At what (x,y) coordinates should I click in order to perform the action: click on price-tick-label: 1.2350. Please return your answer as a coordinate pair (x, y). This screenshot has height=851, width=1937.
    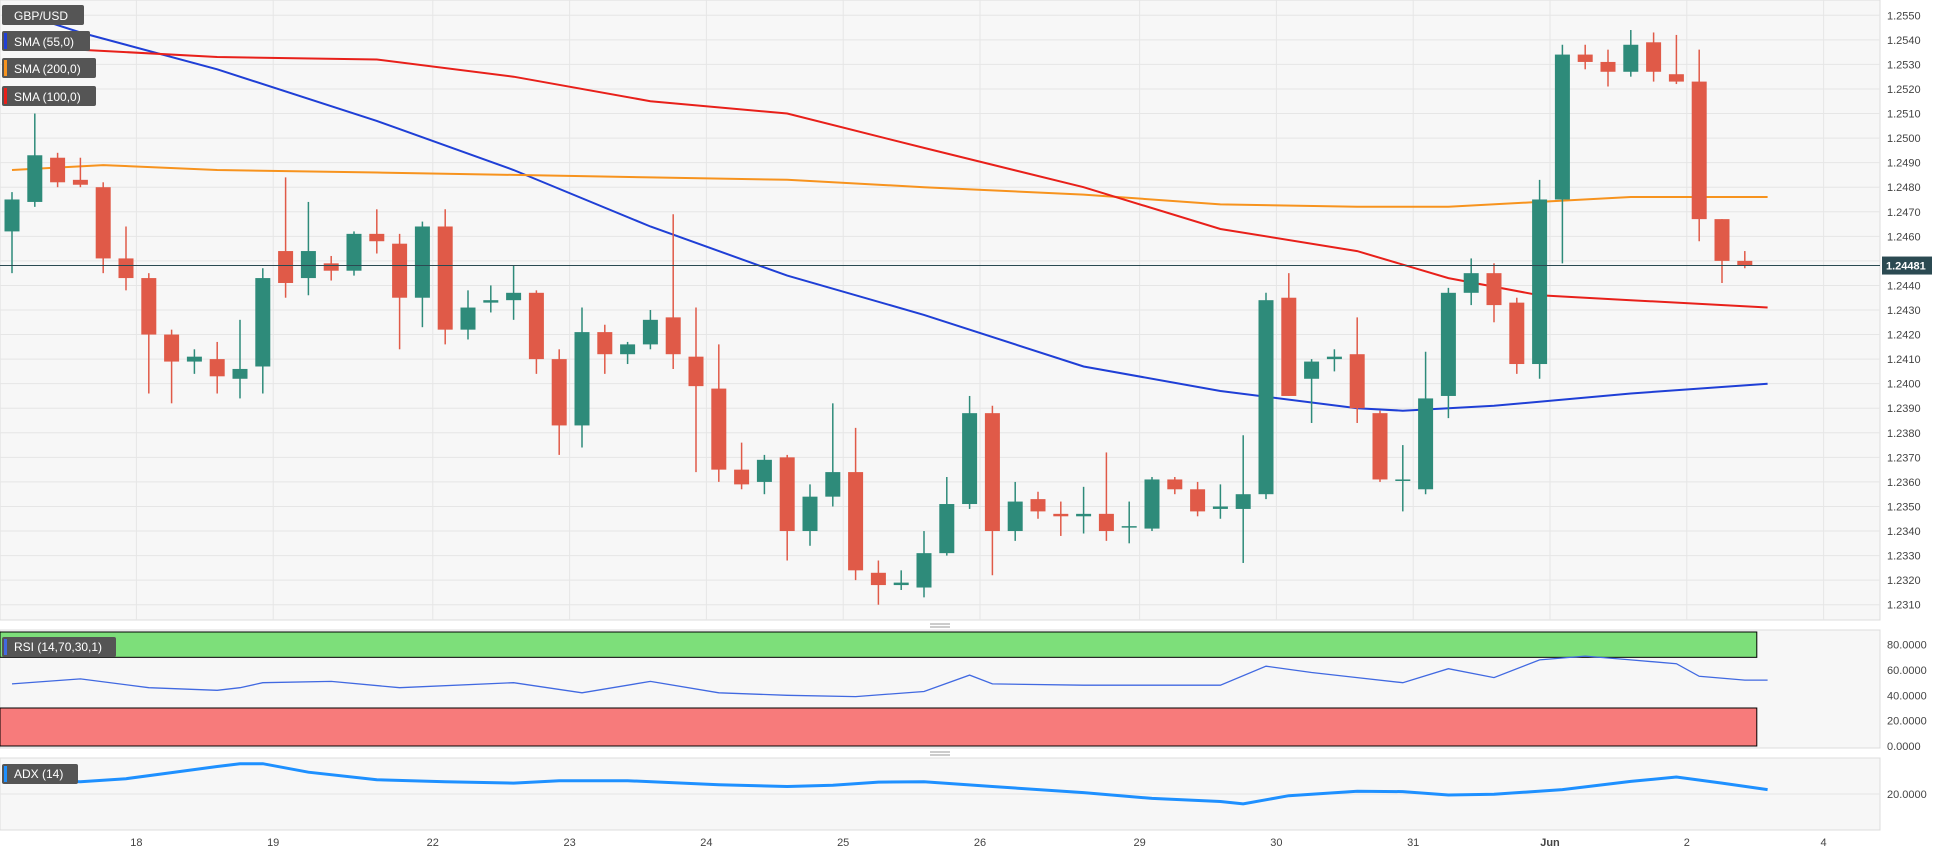
    Looking at the image, I should click on (1904, 507).